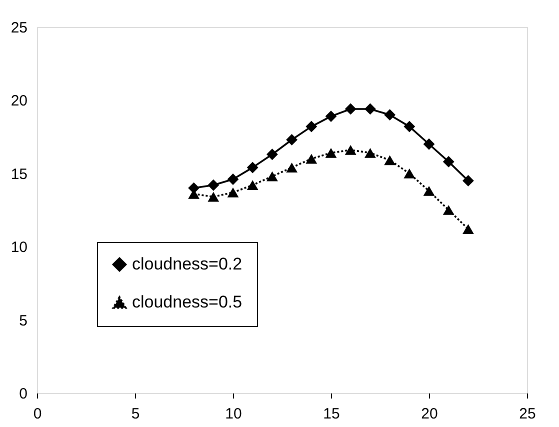 The image size is (559, 427). I want to click on y-tick-label: 5, so click(23, 321).